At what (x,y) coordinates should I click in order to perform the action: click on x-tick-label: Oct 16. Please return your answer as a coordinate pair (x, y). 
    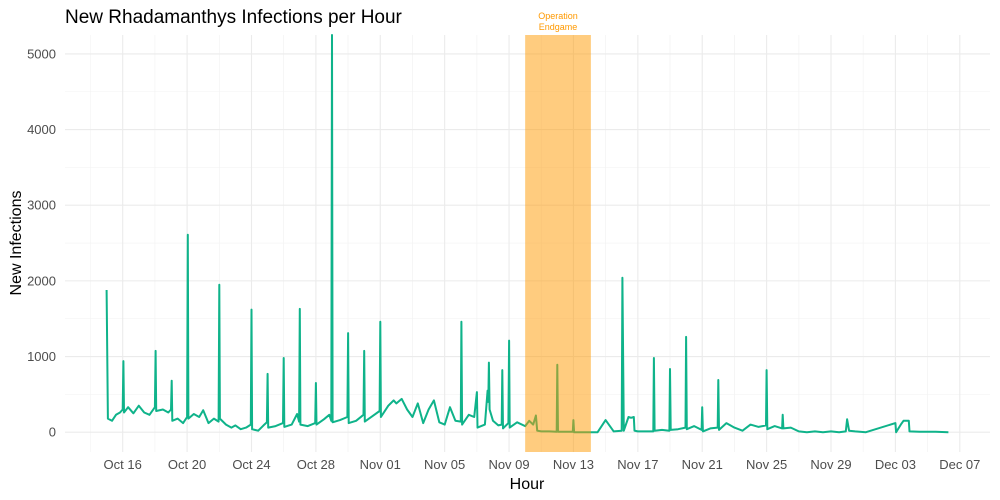
    Looking at the image, I should click on (123, 464).